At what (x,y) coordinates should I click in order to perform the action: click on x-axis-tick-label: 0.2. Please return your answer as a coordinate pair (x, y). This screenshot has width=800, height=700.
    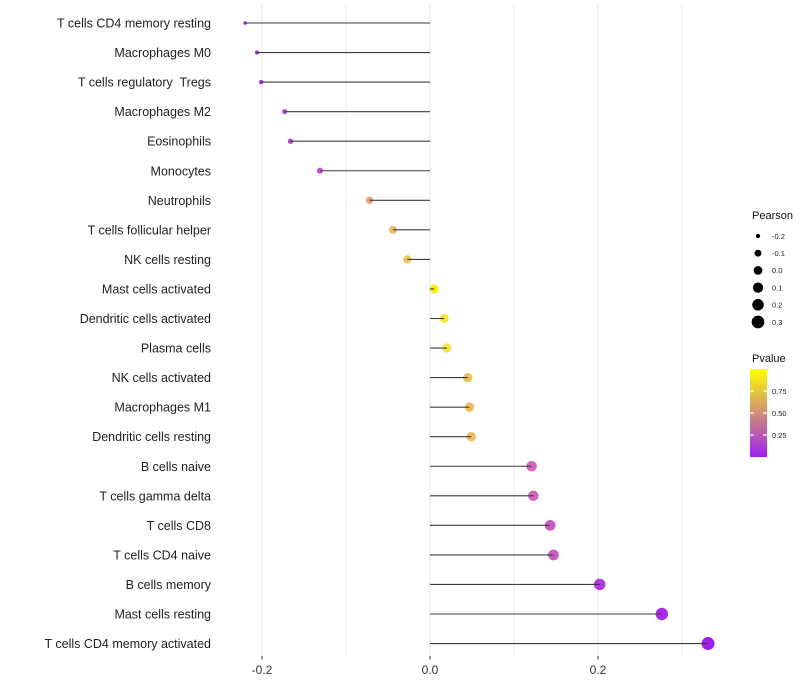
    Looking at the image, I should click on (598, 670).